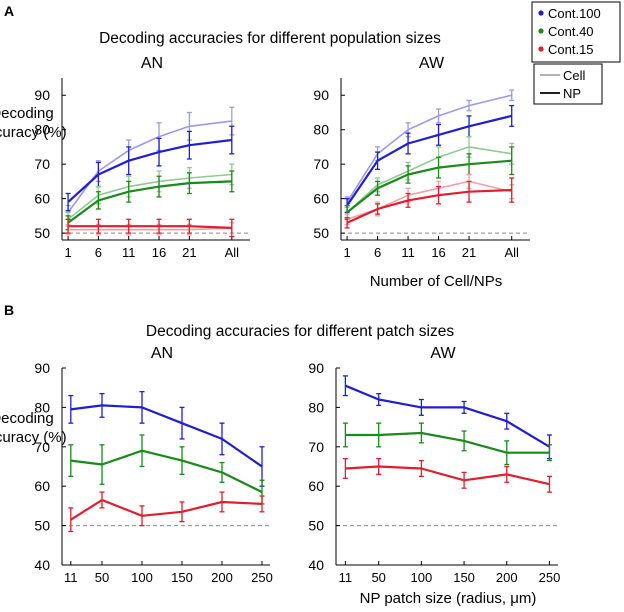 The image size is (624, 612). Describe the element at coordinates (443, 353) in the screenshot. I see `b-aw-subplot-title: AW` at that location.